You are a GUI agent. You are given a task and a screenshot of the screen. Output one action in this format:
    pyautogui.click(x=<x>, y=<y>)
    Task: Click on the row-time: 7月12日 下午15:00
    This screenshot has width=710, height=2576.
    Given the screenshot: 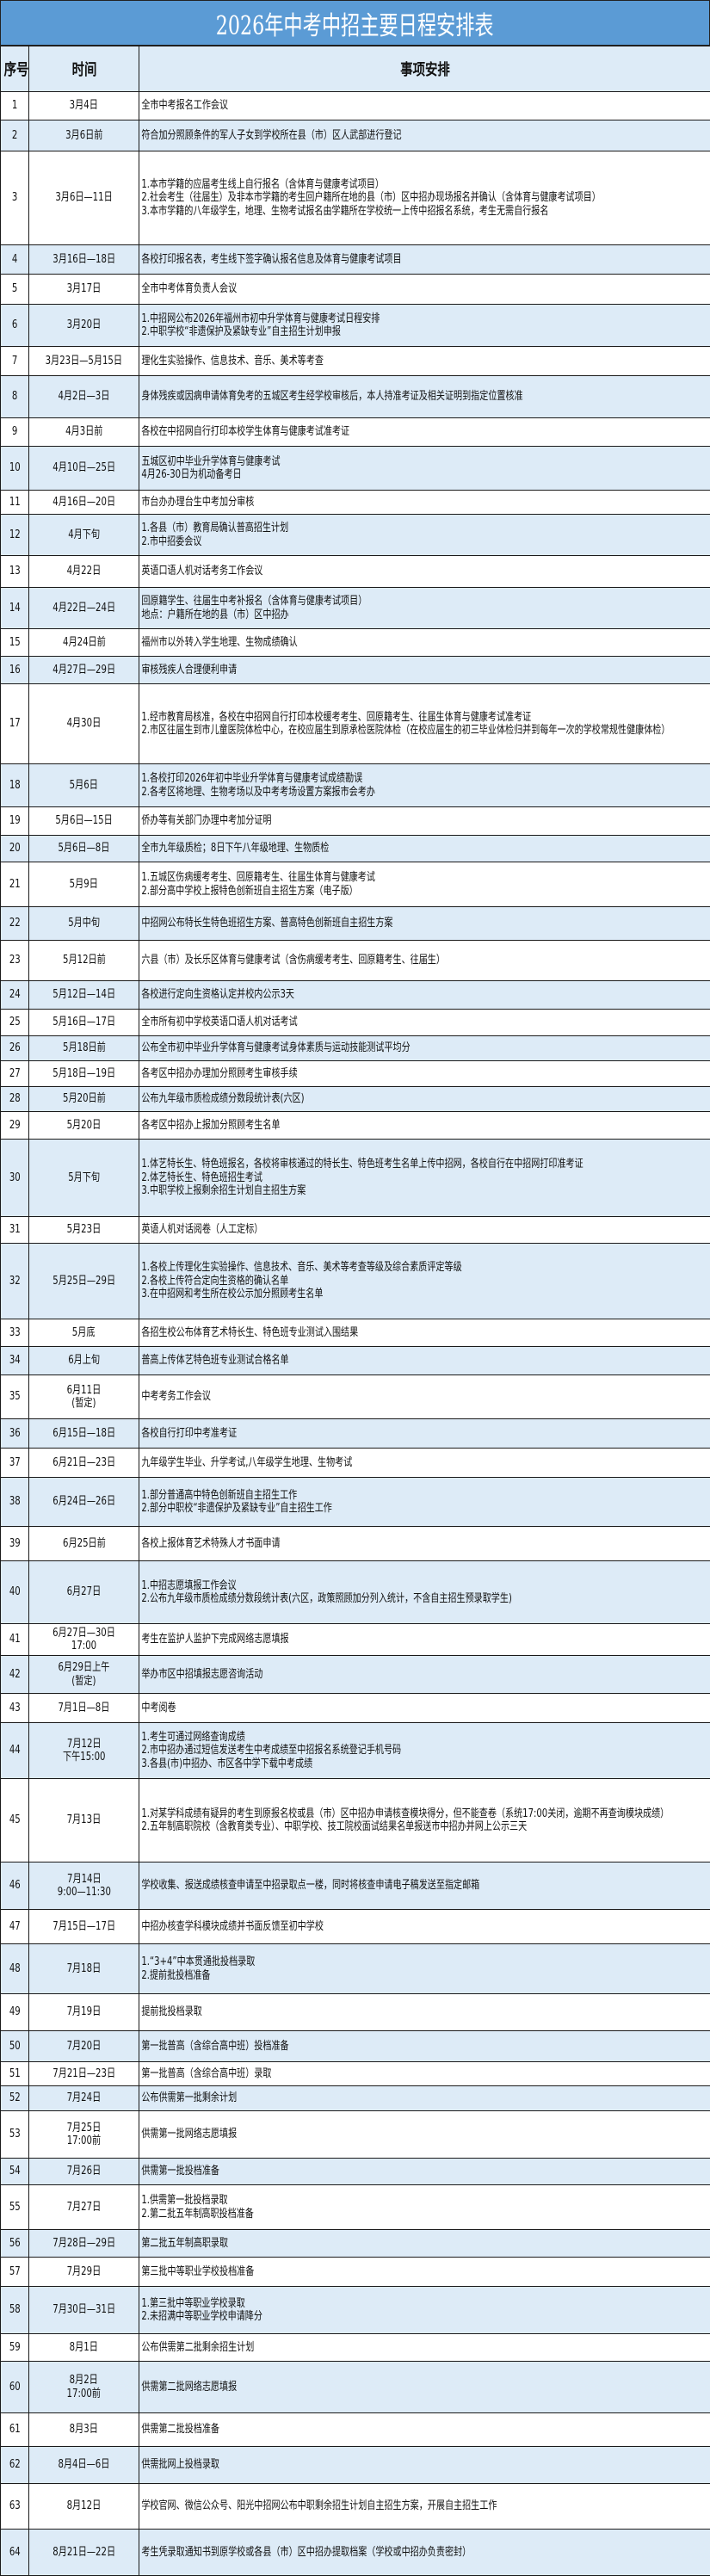 What is the action you would take?
    pyautogui.click(x=84, y=1751)
    